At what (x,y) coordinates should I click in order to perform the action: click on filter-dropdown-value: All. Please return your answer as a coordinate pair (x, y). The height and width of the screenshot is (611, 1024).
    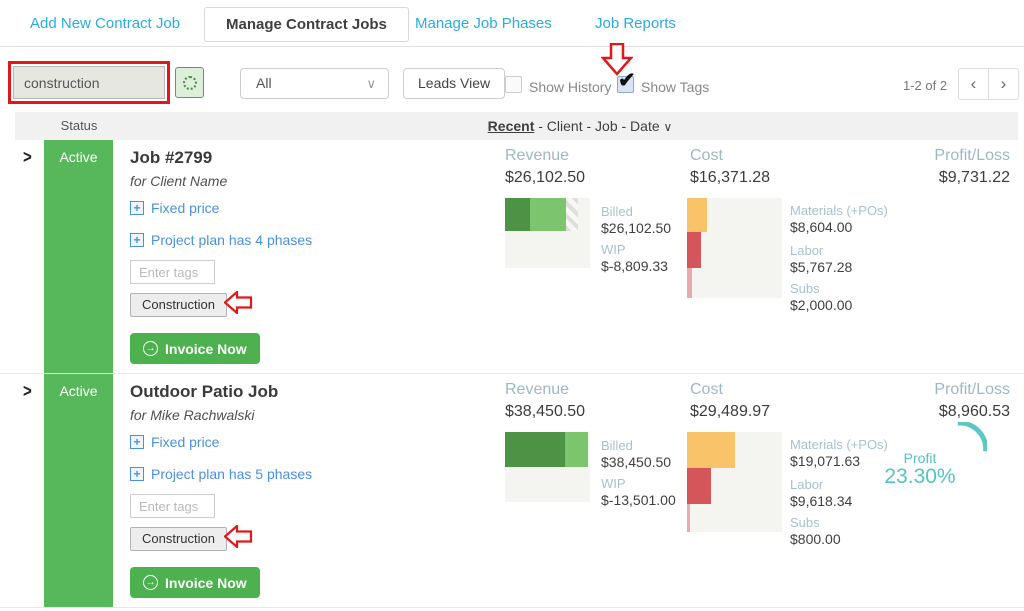
    Looking at the image, I should click on (264, 83).